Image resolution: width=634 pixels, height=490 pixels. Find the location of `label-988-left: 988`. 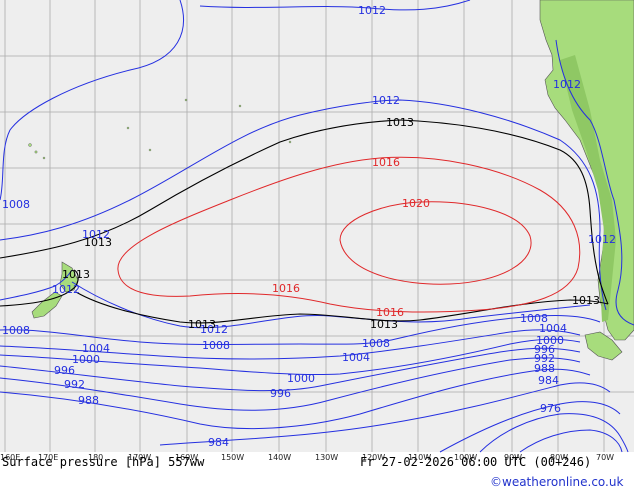

label-988-left: 988 is located at coordinates (88, 400).